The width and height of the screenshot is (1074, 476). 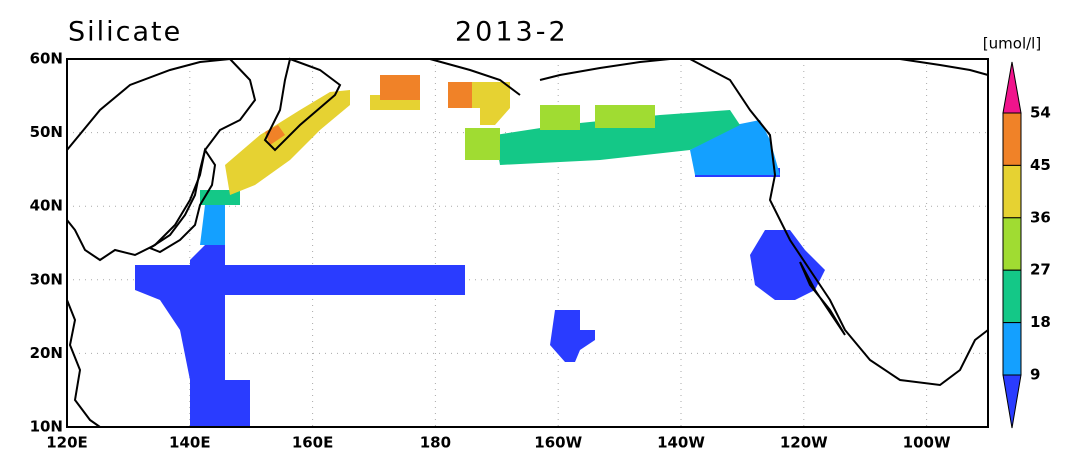 What do you see at coordinates (83, 363) in the screenshot?
I see `coast-philippines` at bounding box center [83, 363].